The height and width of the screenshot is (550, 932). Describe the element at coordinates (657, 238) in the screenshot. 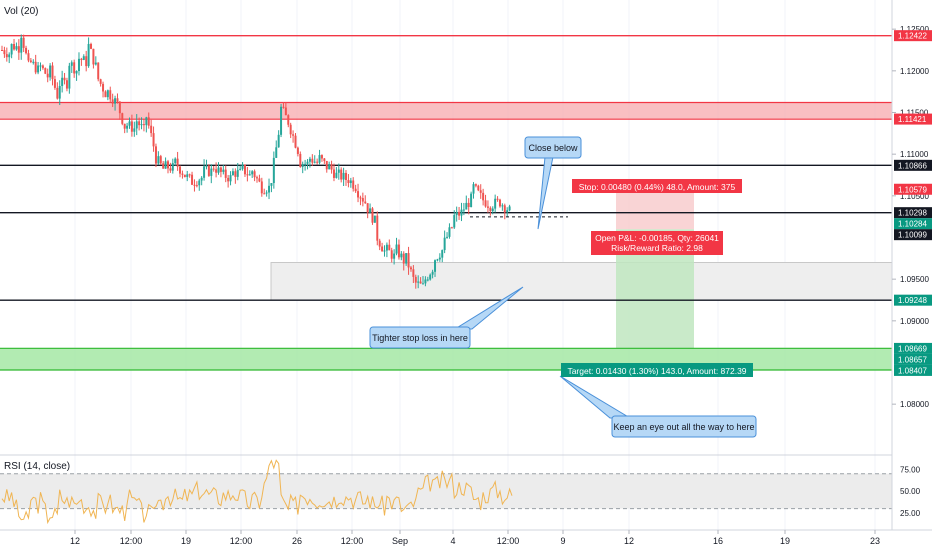

I see `pnl-label-text: Open P&L: -0.00185, Qty: 26041` at that location.